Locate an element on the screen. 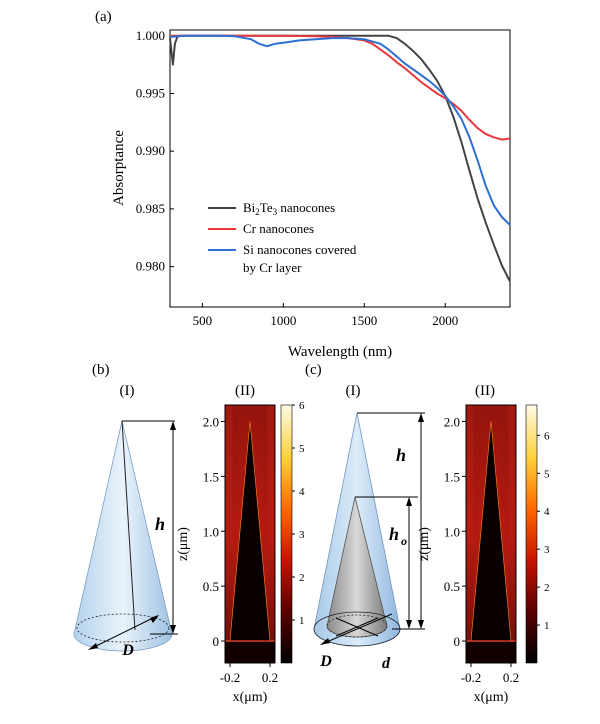 This screenshot has height=724, width=600. legend-text-part: nanocones is located at coordinates (306, 207).